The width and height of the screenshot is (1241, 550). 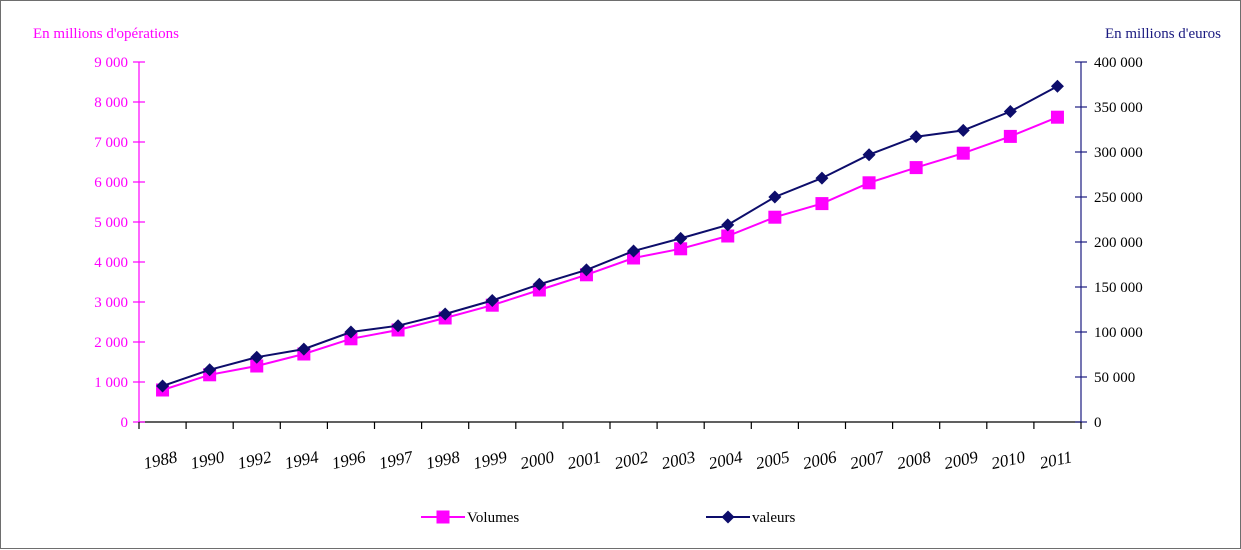 I want to click on y-left-tick-label: 3 000, so click(x=111, y=303).